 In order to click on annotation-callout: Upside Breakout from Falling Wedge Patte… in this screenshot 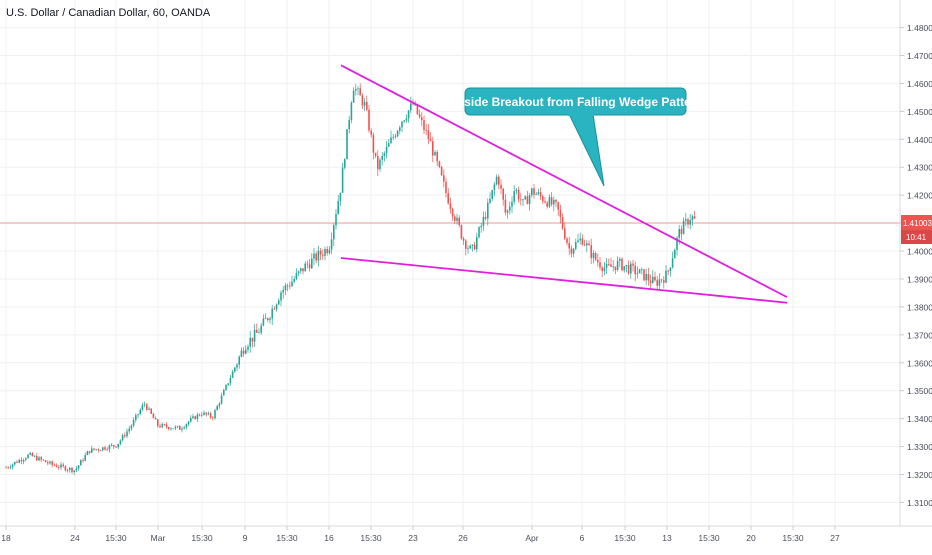, I will do `click(575, 137)`.